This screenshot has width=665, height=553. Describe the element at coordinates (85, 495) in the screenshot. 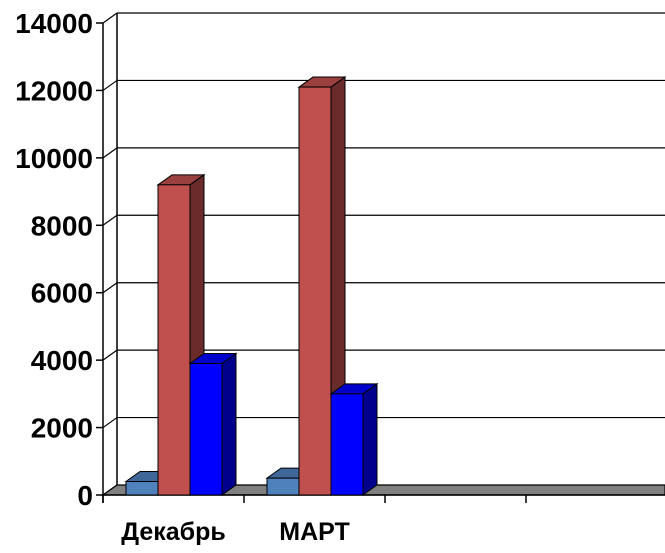

I see `y-tick-label: 0` at that location.